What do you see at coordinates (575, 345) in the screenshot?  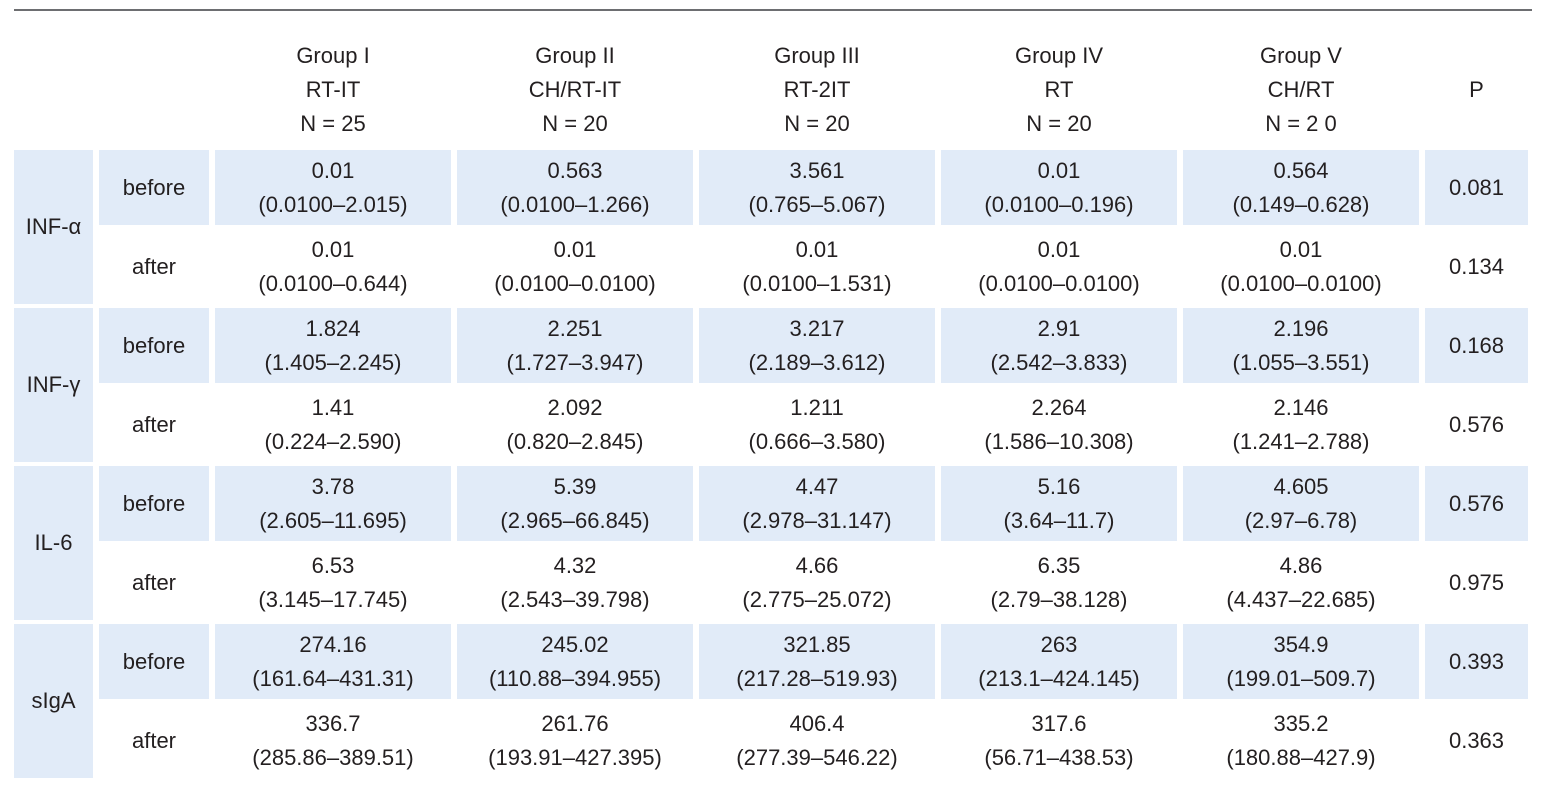 I see `value-cell: 2.251 (1.727–3.947)` at bounding box center [575, 345].